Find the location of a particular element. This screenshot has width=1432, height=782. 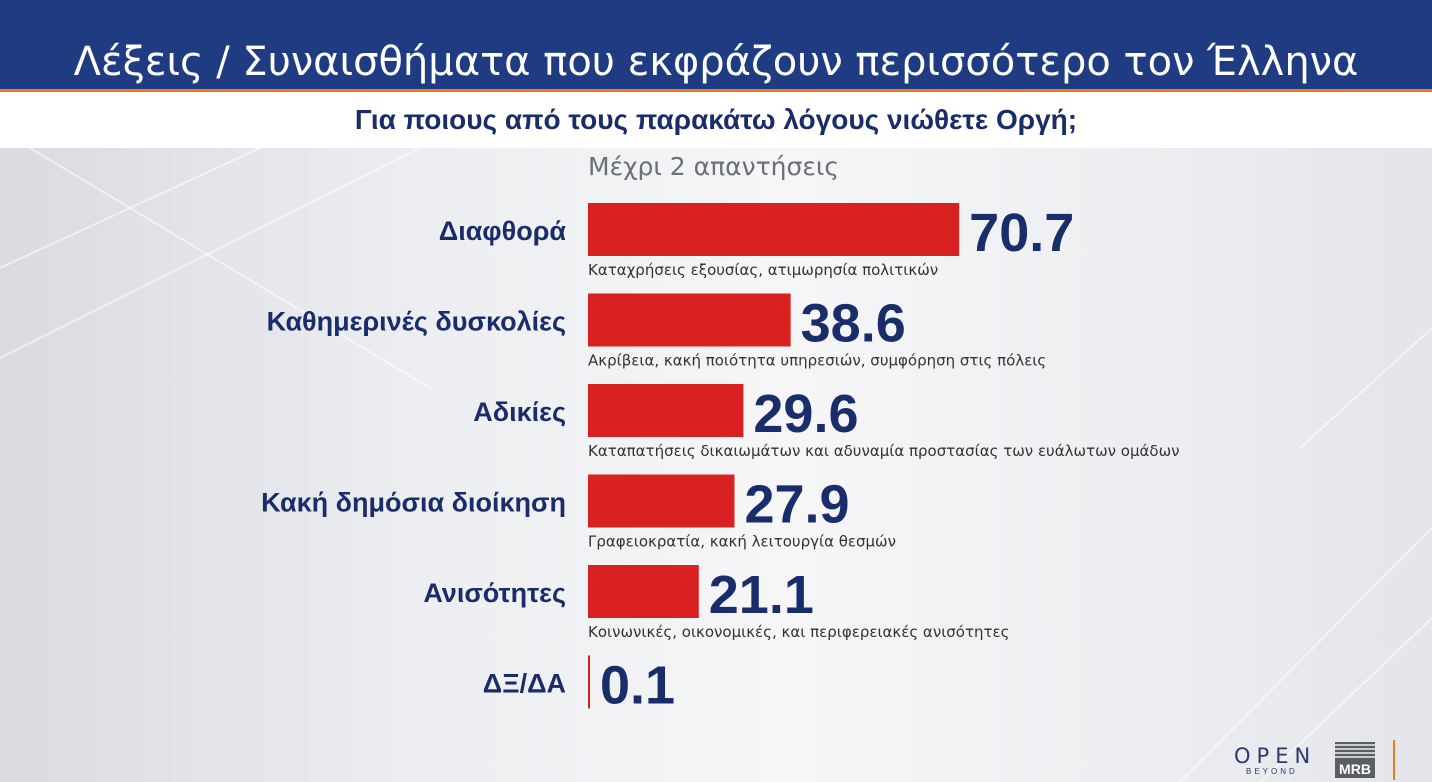

category-label: Καθημερινές δυσκολίες is located at coordinates (416, 322).